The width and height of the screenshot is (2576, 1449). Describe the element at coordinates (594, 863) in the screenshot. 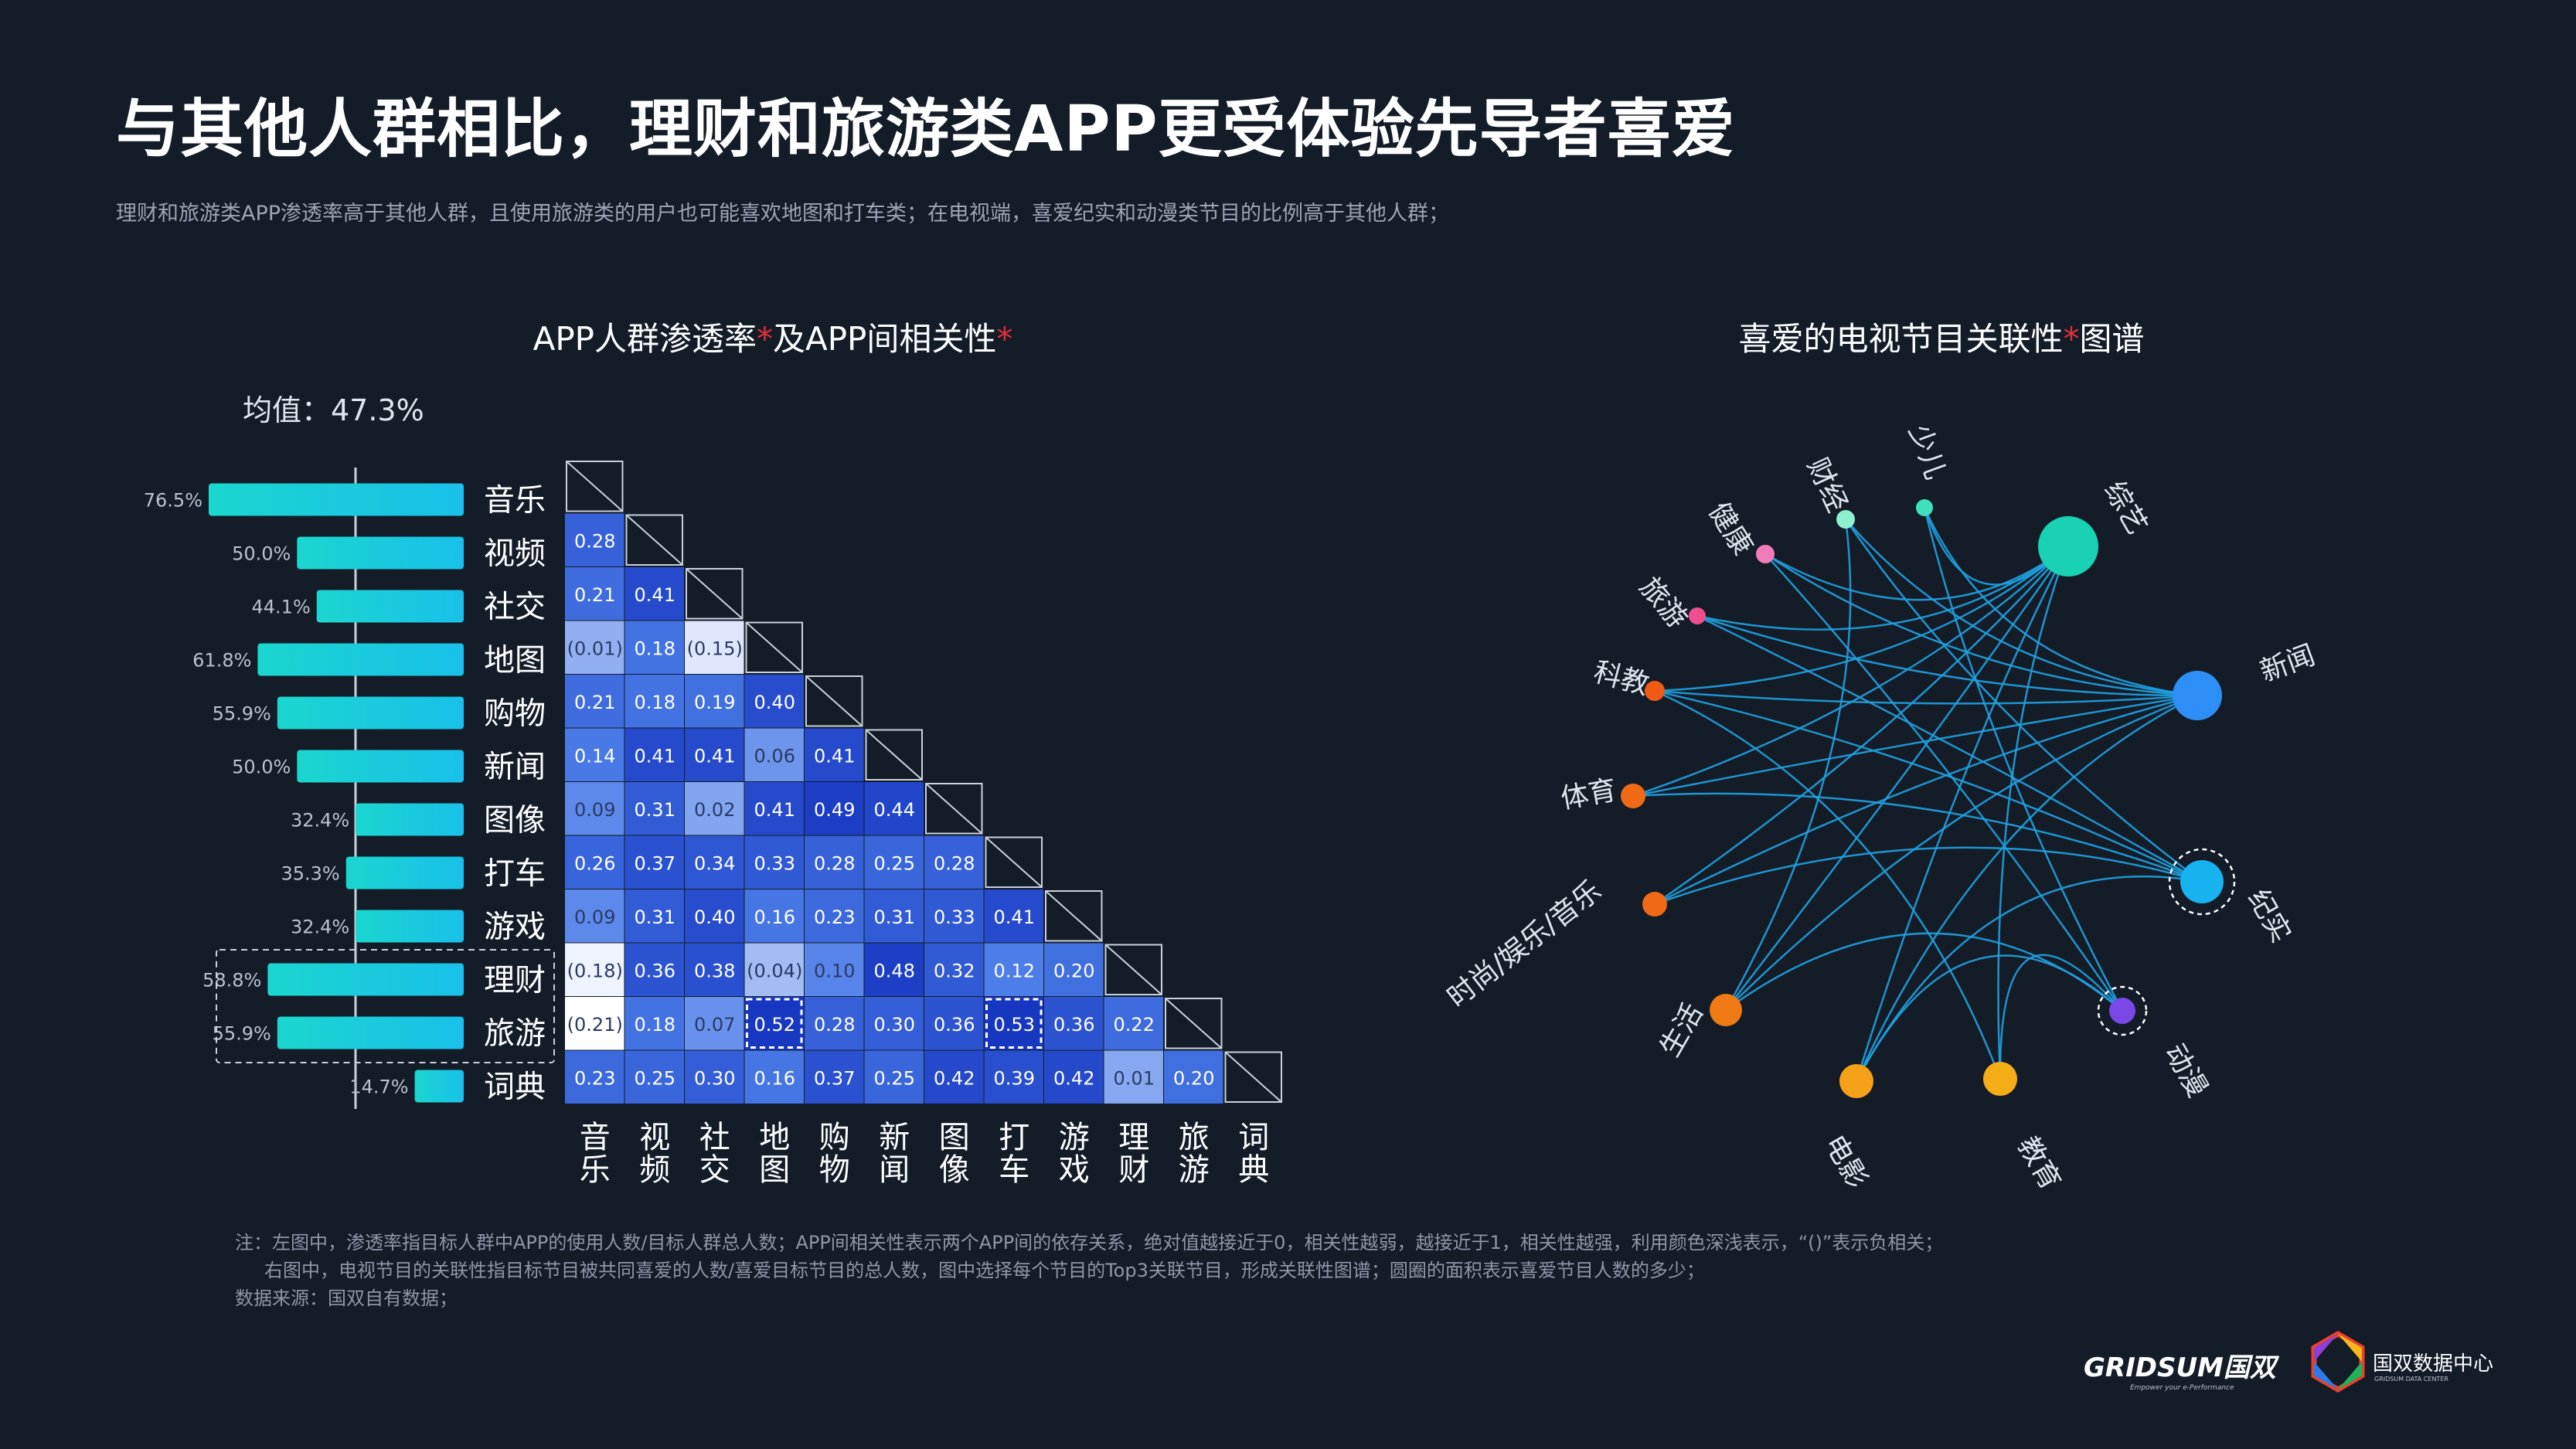

I see `heatmap-cell-label: 0.26` at that location.